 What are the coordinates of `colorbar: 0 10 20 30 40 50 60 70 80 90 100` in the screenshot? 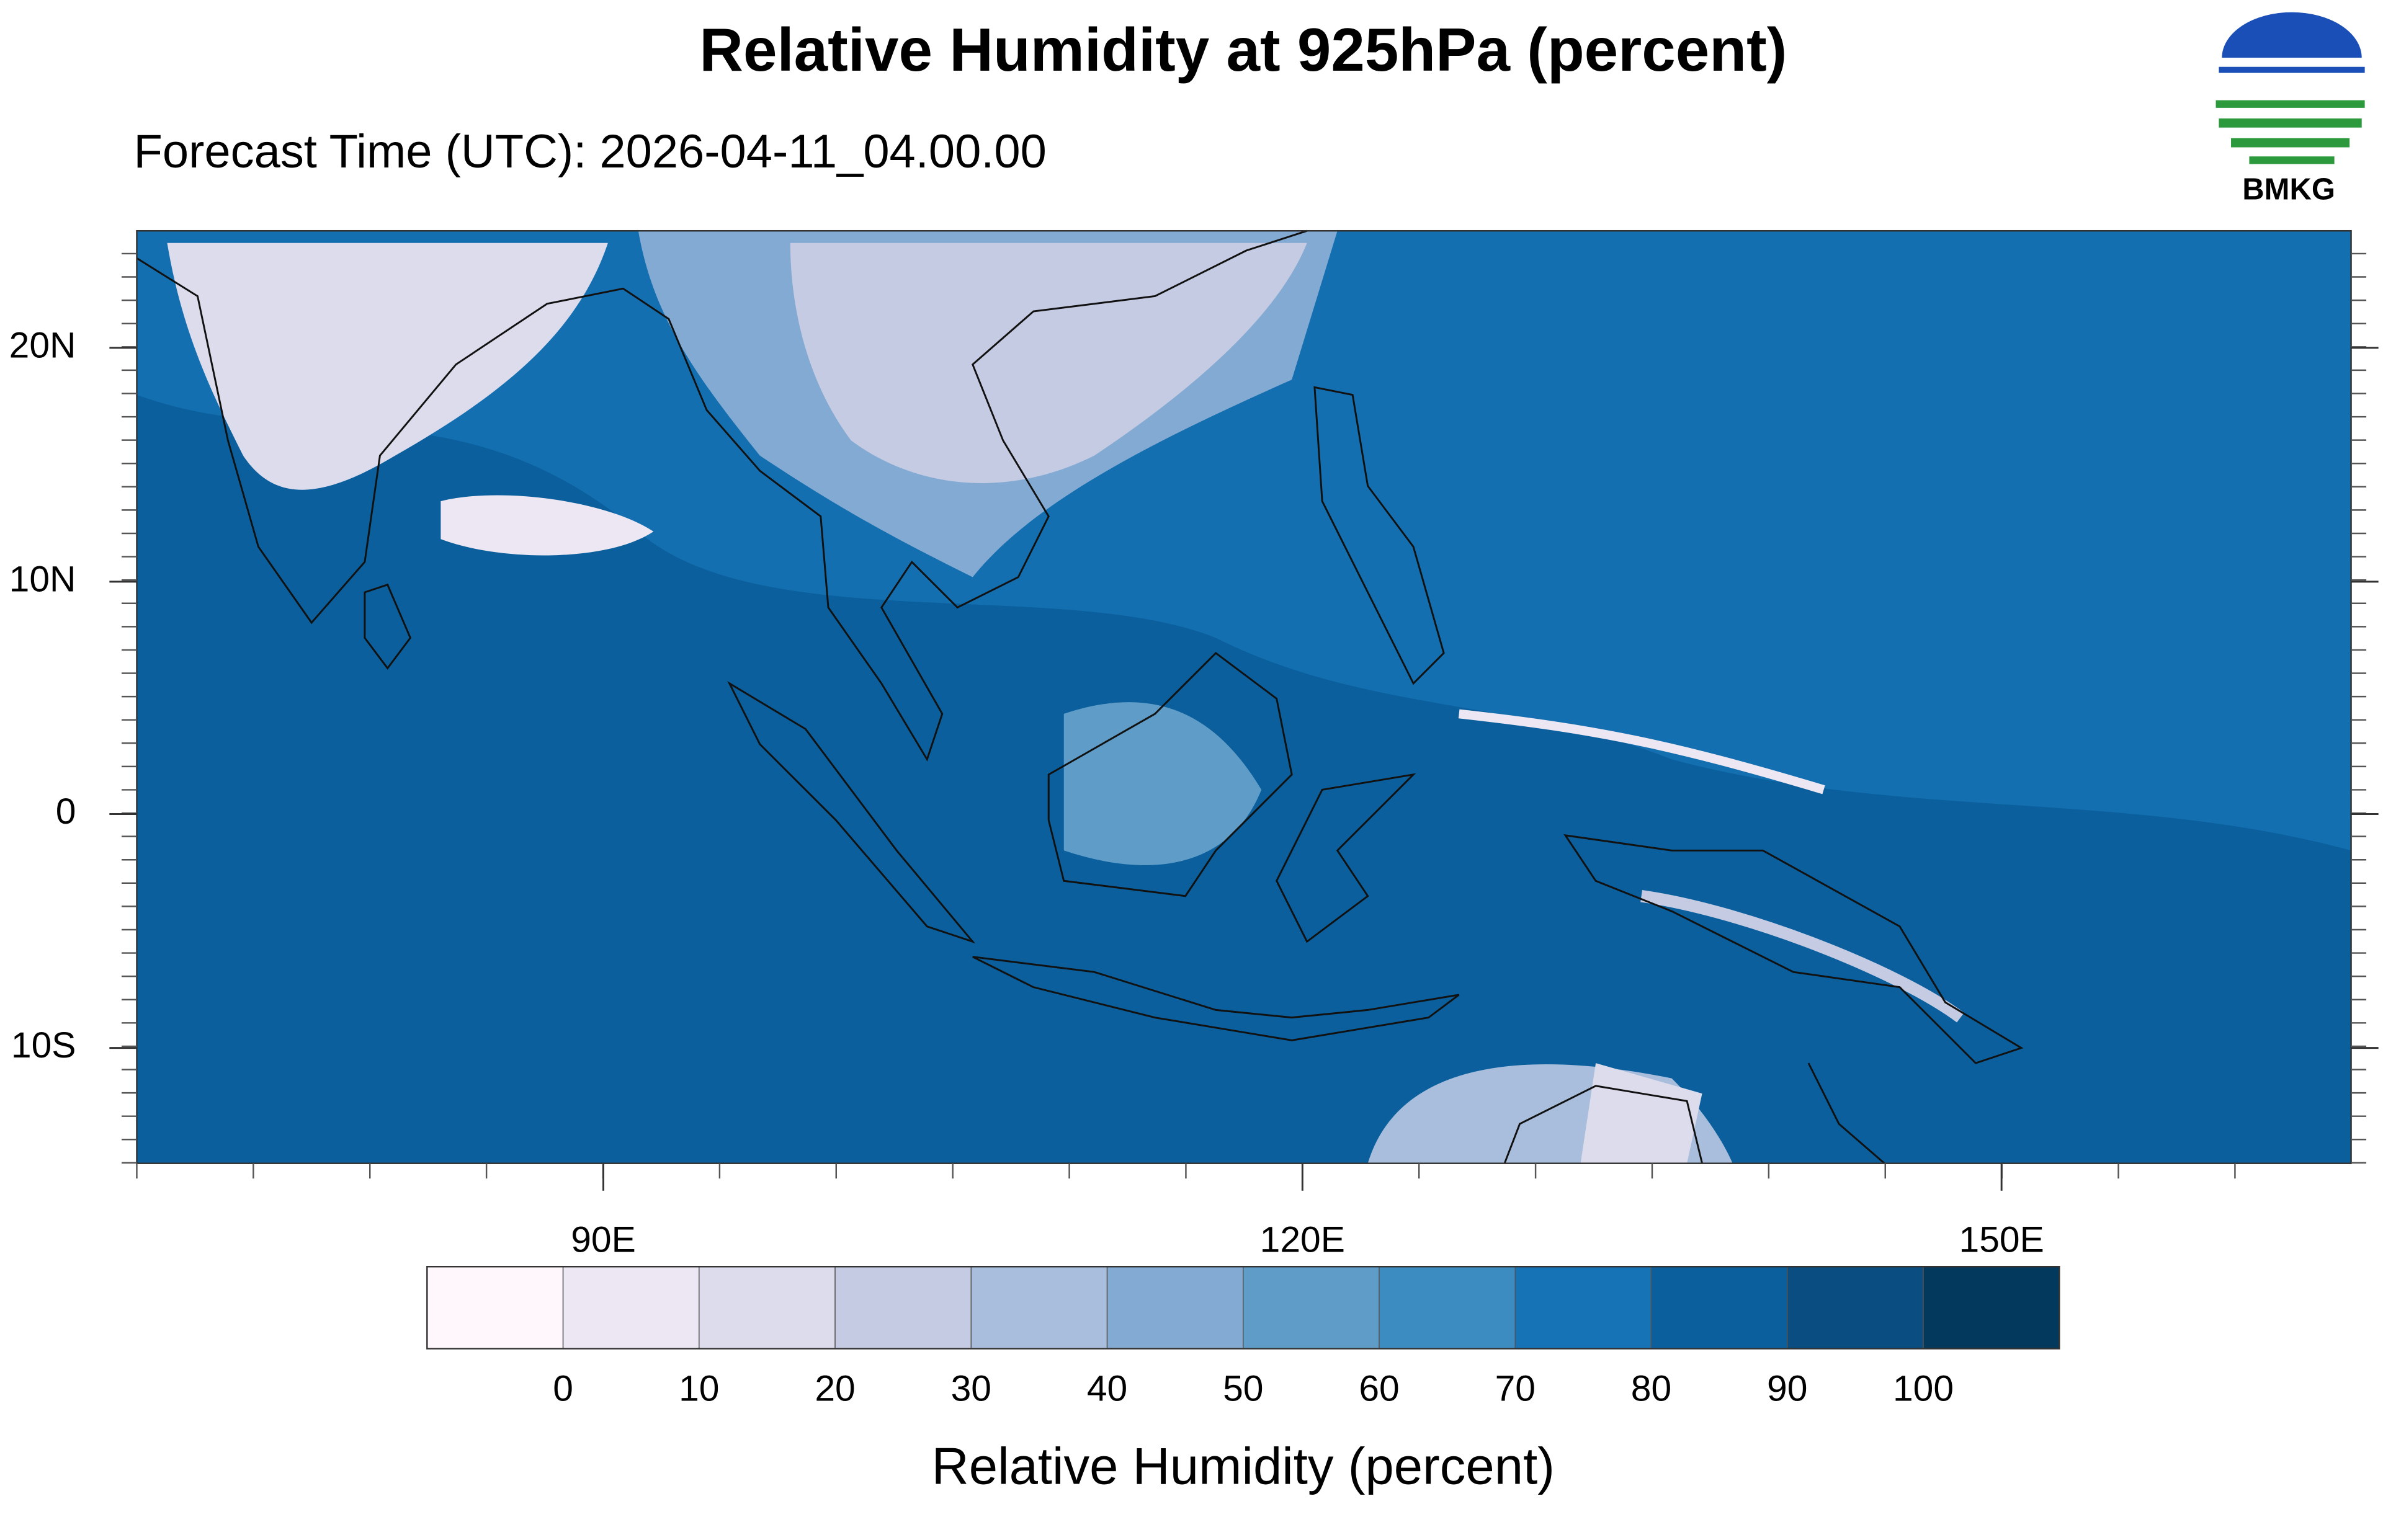 It's located at (1243, 1338).